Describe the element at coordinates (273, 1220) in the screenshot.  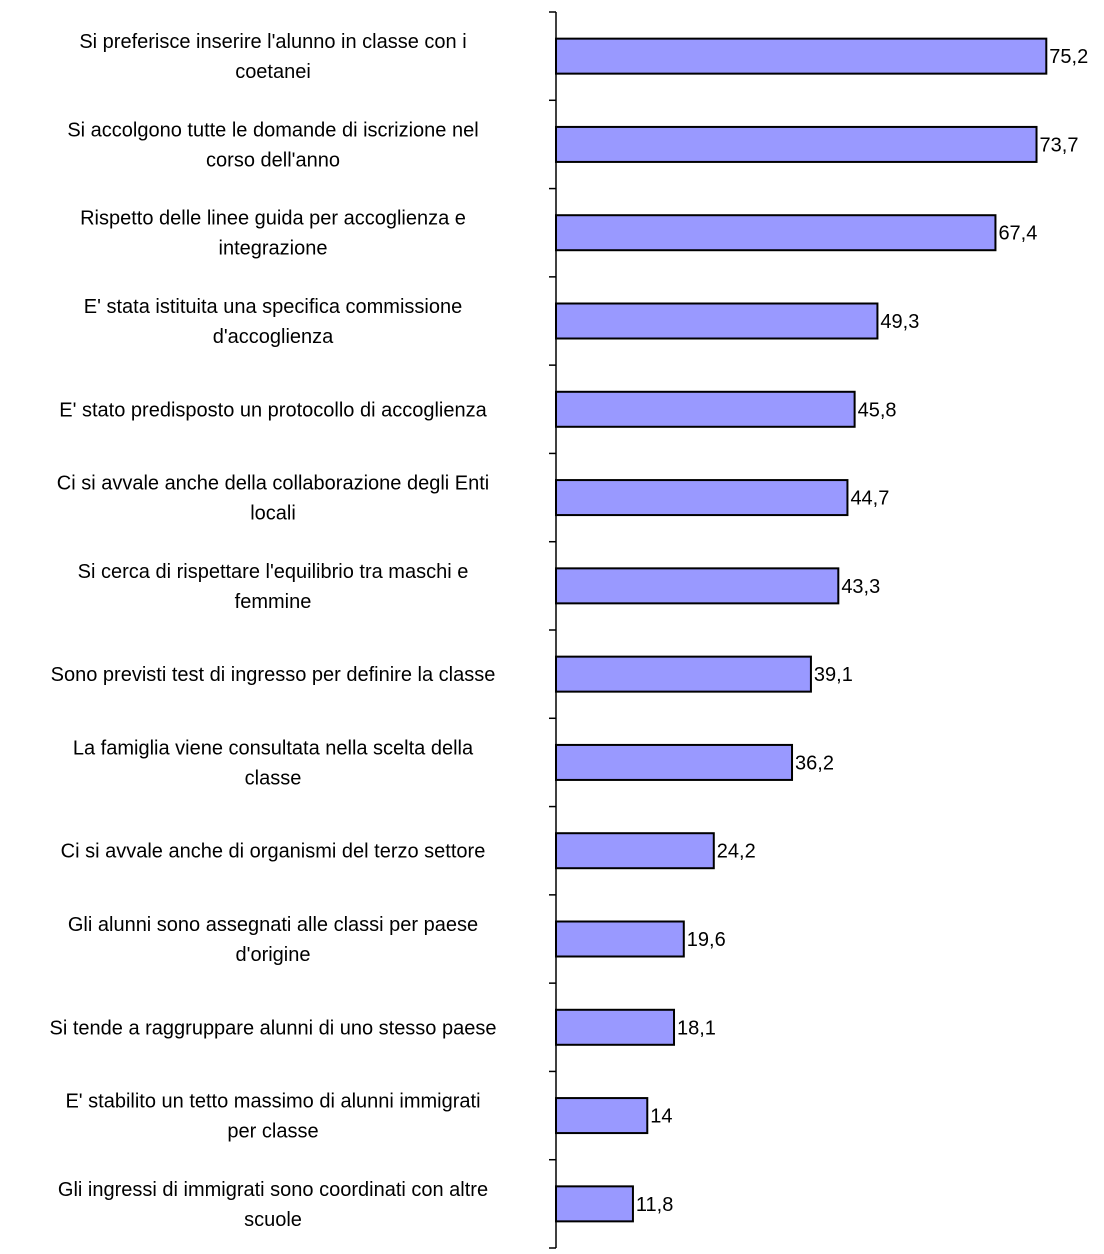
I see `category-label-line: scuole` at that location.